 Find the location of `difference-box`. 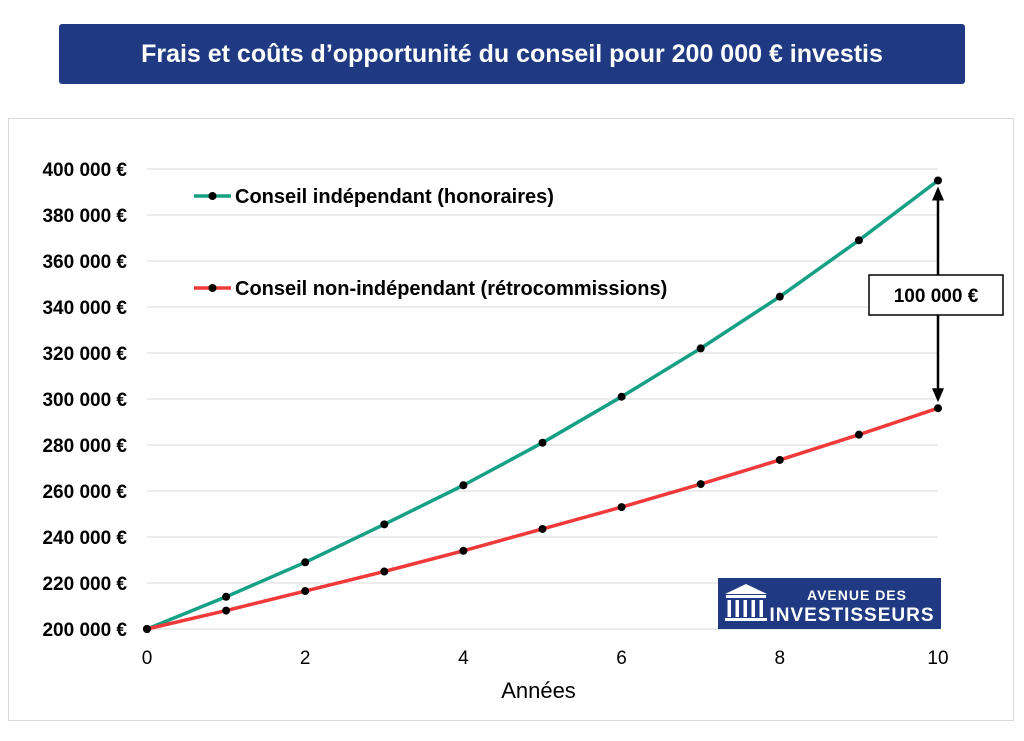

difference-box is located at coordinates (936, 295).